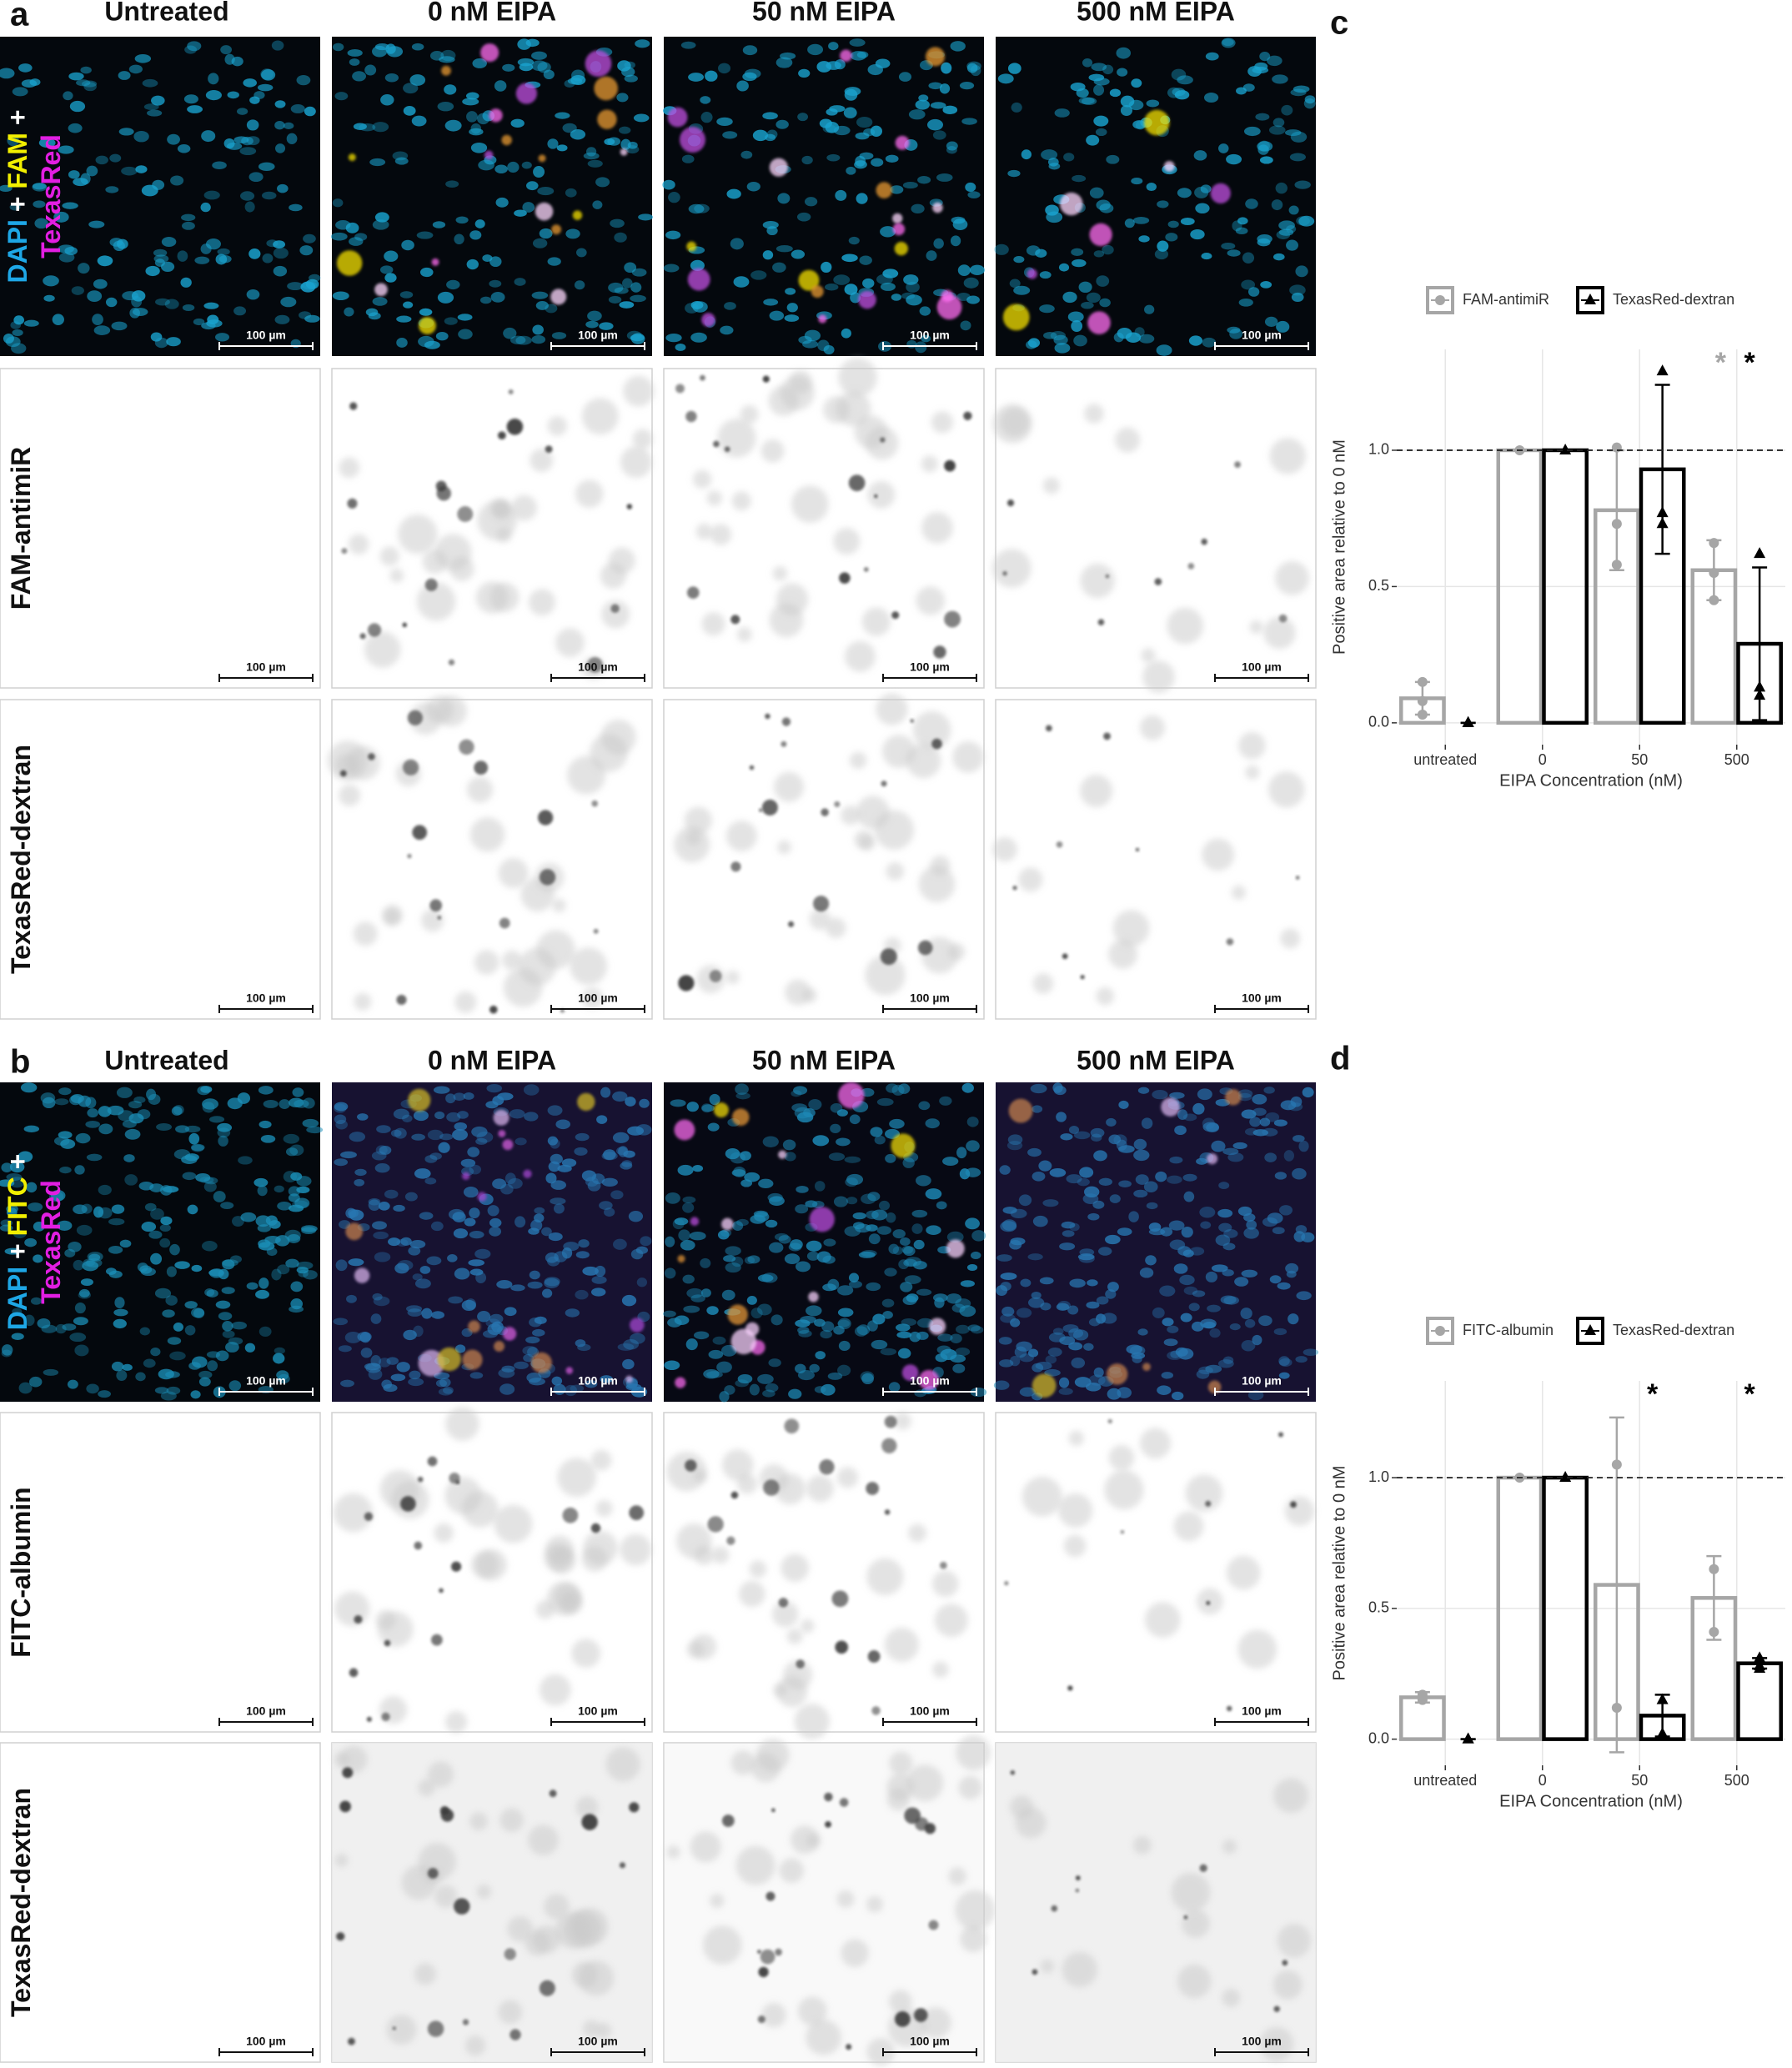 The width and height of the screenshot is (1792, 2068). I want to click on legend-item: FAM-antimiR, so click(1487, 300).